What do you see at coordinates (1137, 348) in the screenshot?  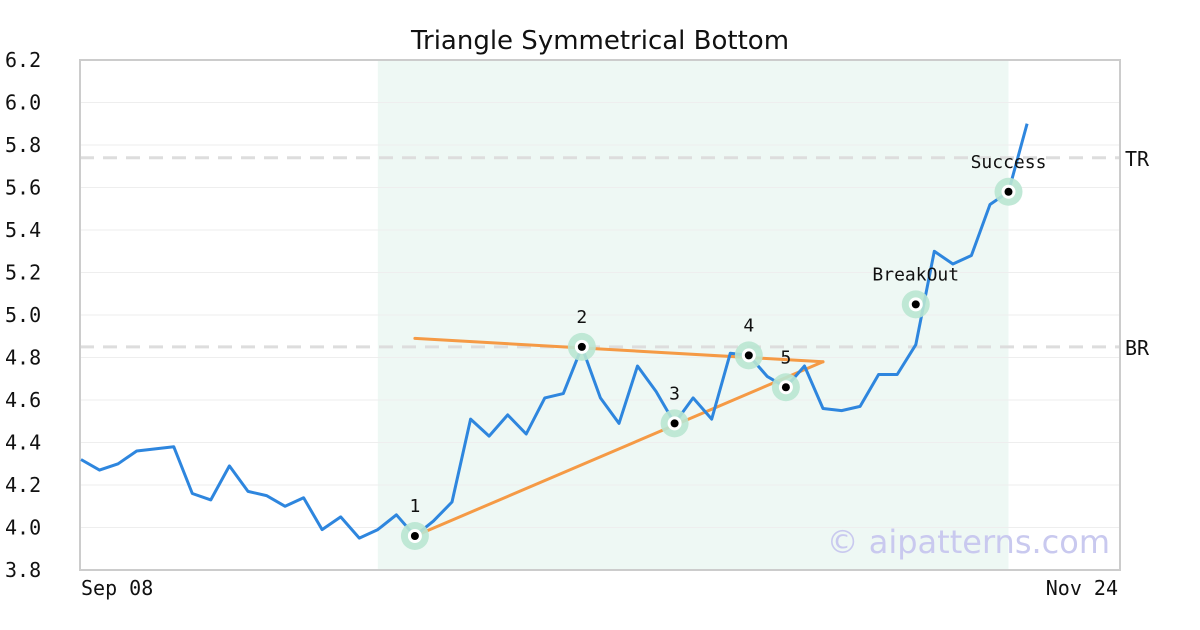 I see `level-label: BR` at bounding box center [1137, 348].